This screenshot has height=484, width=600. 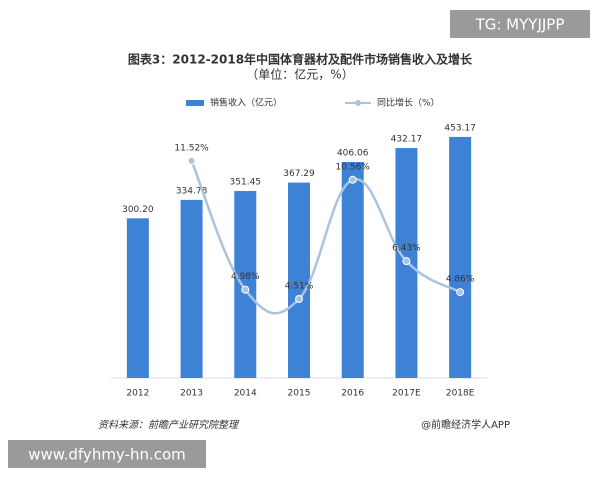 I want to click on x-tick-label: 2018E, so click(x=460, y=394).